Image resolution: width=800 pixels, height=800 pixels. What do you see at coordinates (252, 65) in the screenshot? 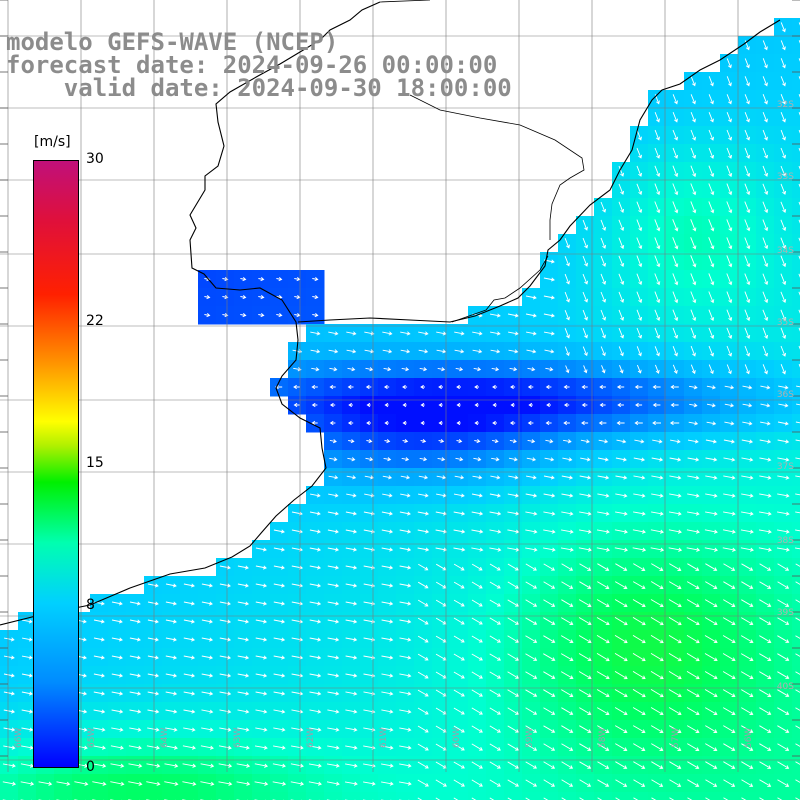
I see `title-forecast-date: forecast date: 2024-09-26 00:00:00` at bounding box center [252, 65].